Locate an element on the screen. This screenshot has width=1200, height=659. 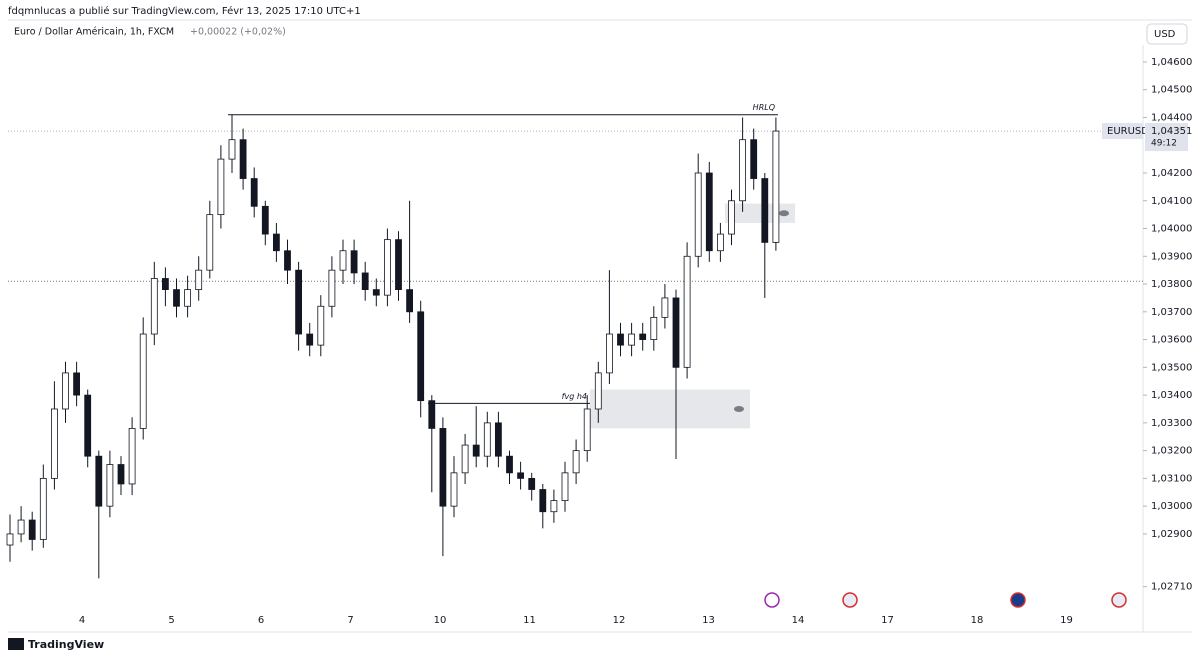
zone-eye is located at coordinates (784, 213).